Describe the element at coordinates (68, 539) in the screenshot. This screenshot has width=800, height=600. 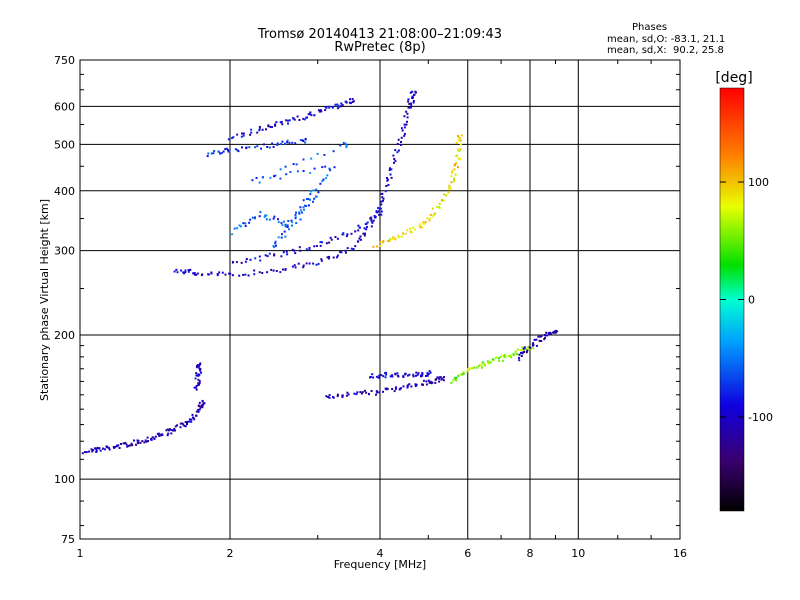
I see `y-tick-label: 75` at that location.